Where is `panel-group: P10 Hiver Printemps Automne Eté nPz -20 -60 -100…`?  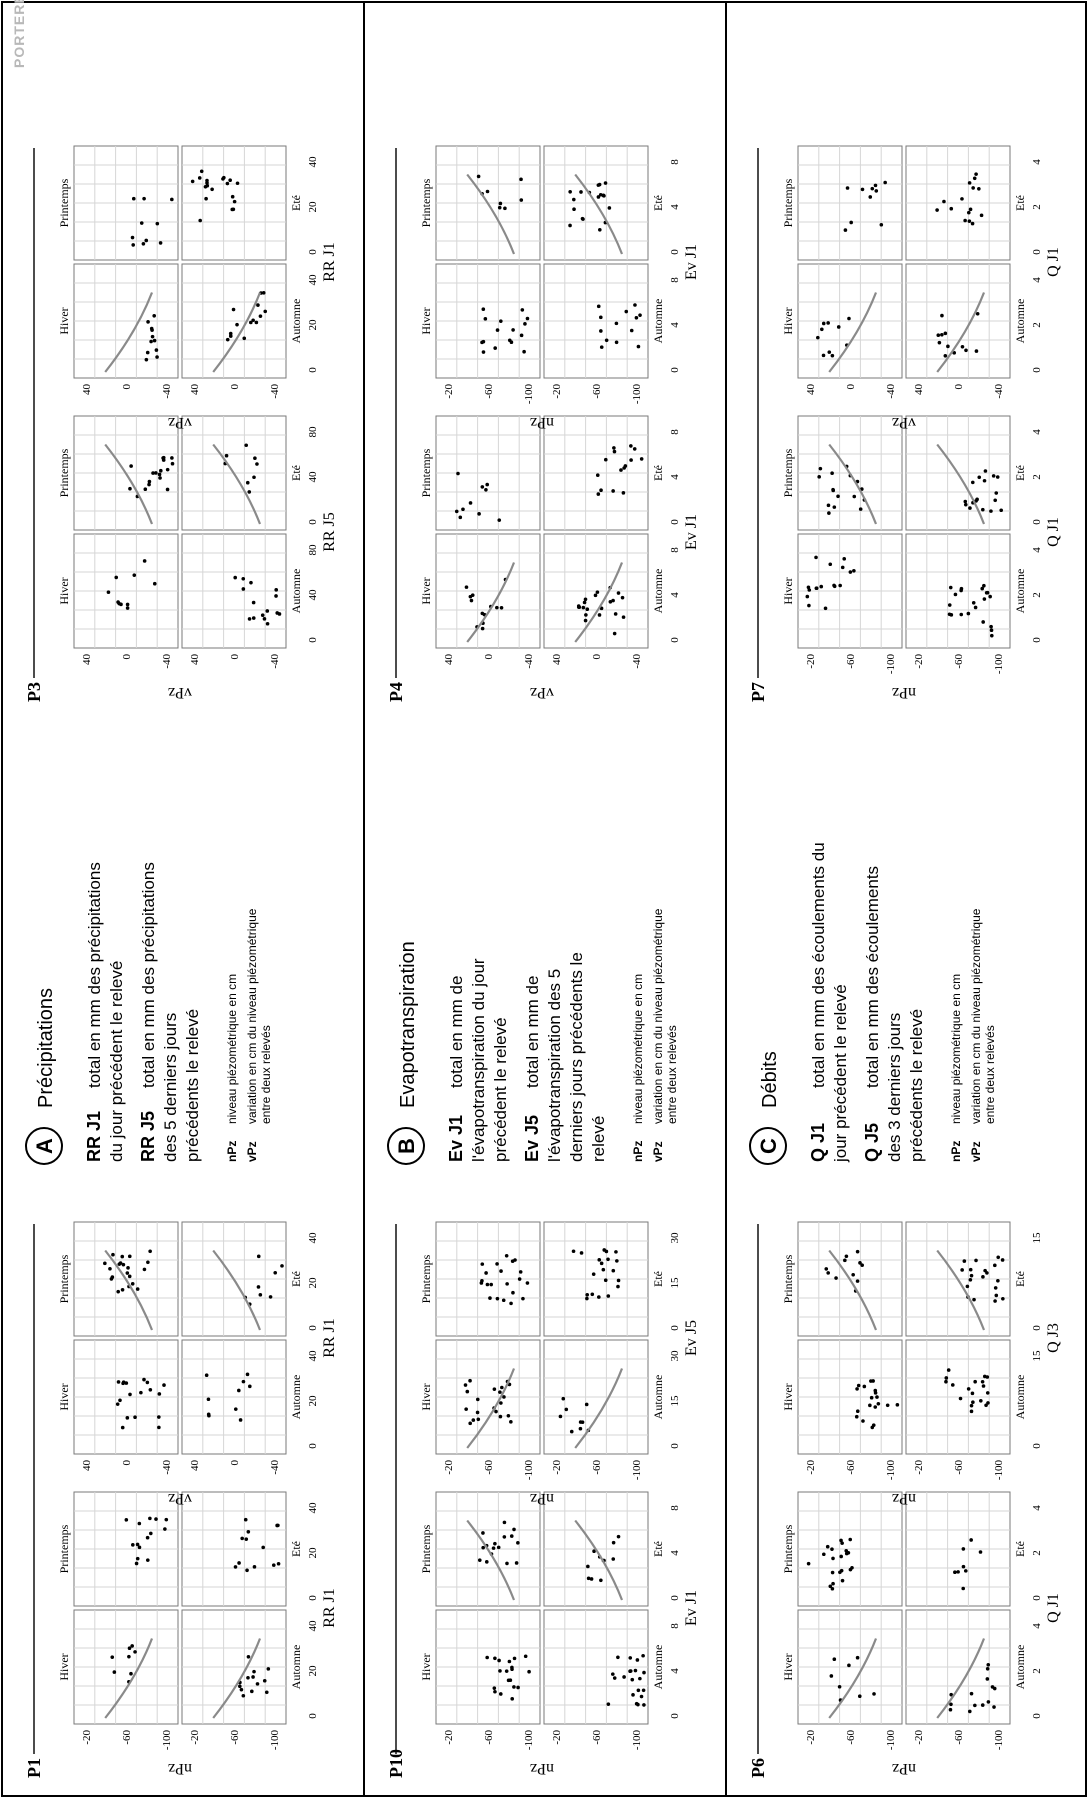 panel-group: P10 Hiver Printemps Automne Eté nPz -20 -60 -100… is located at coordinates (543, 1499).